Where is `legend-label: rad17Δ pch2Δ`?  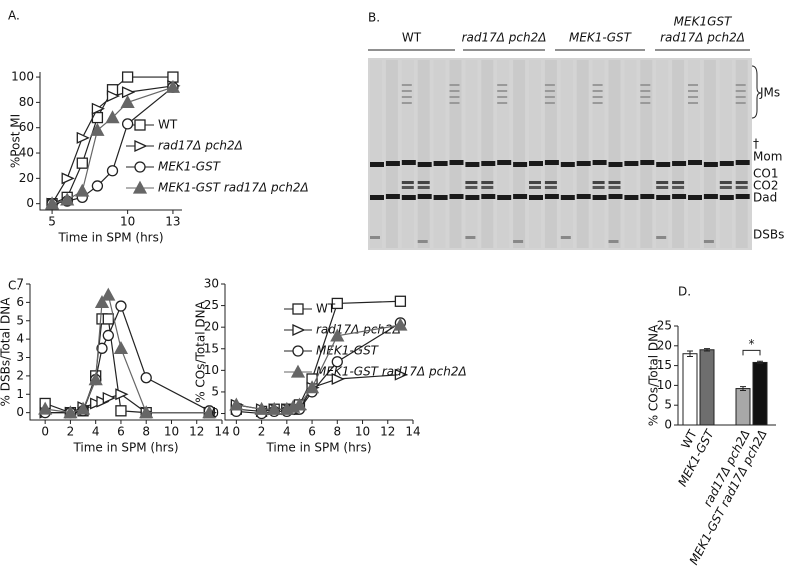
legend-label: rad17Δ pch2Δ is located at coordinates (200, 146).